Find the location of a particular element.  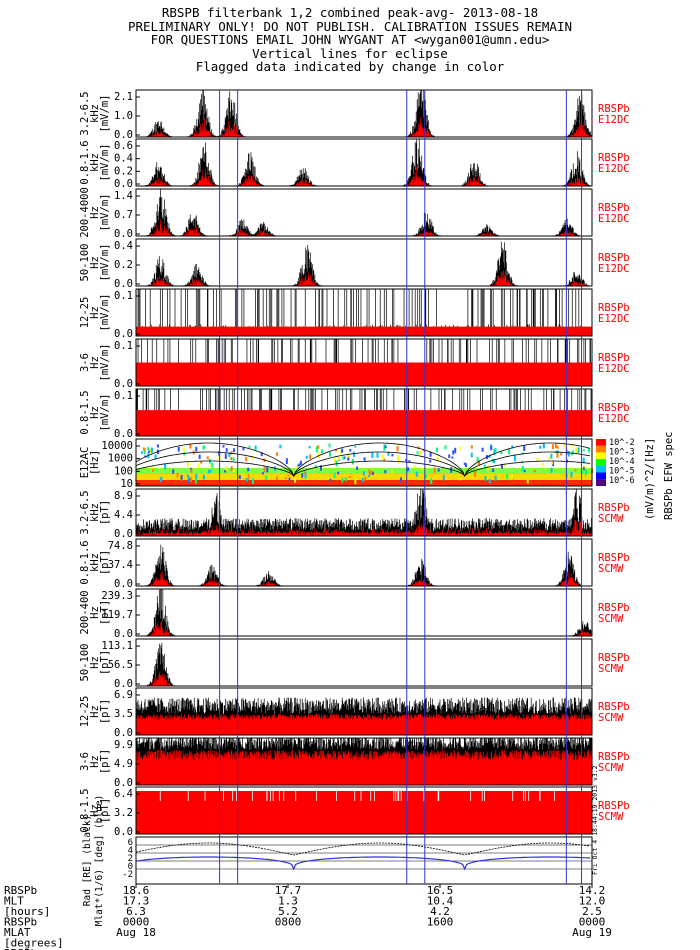

y-tick-label: 0.2 is located at coordinates (123, 265).